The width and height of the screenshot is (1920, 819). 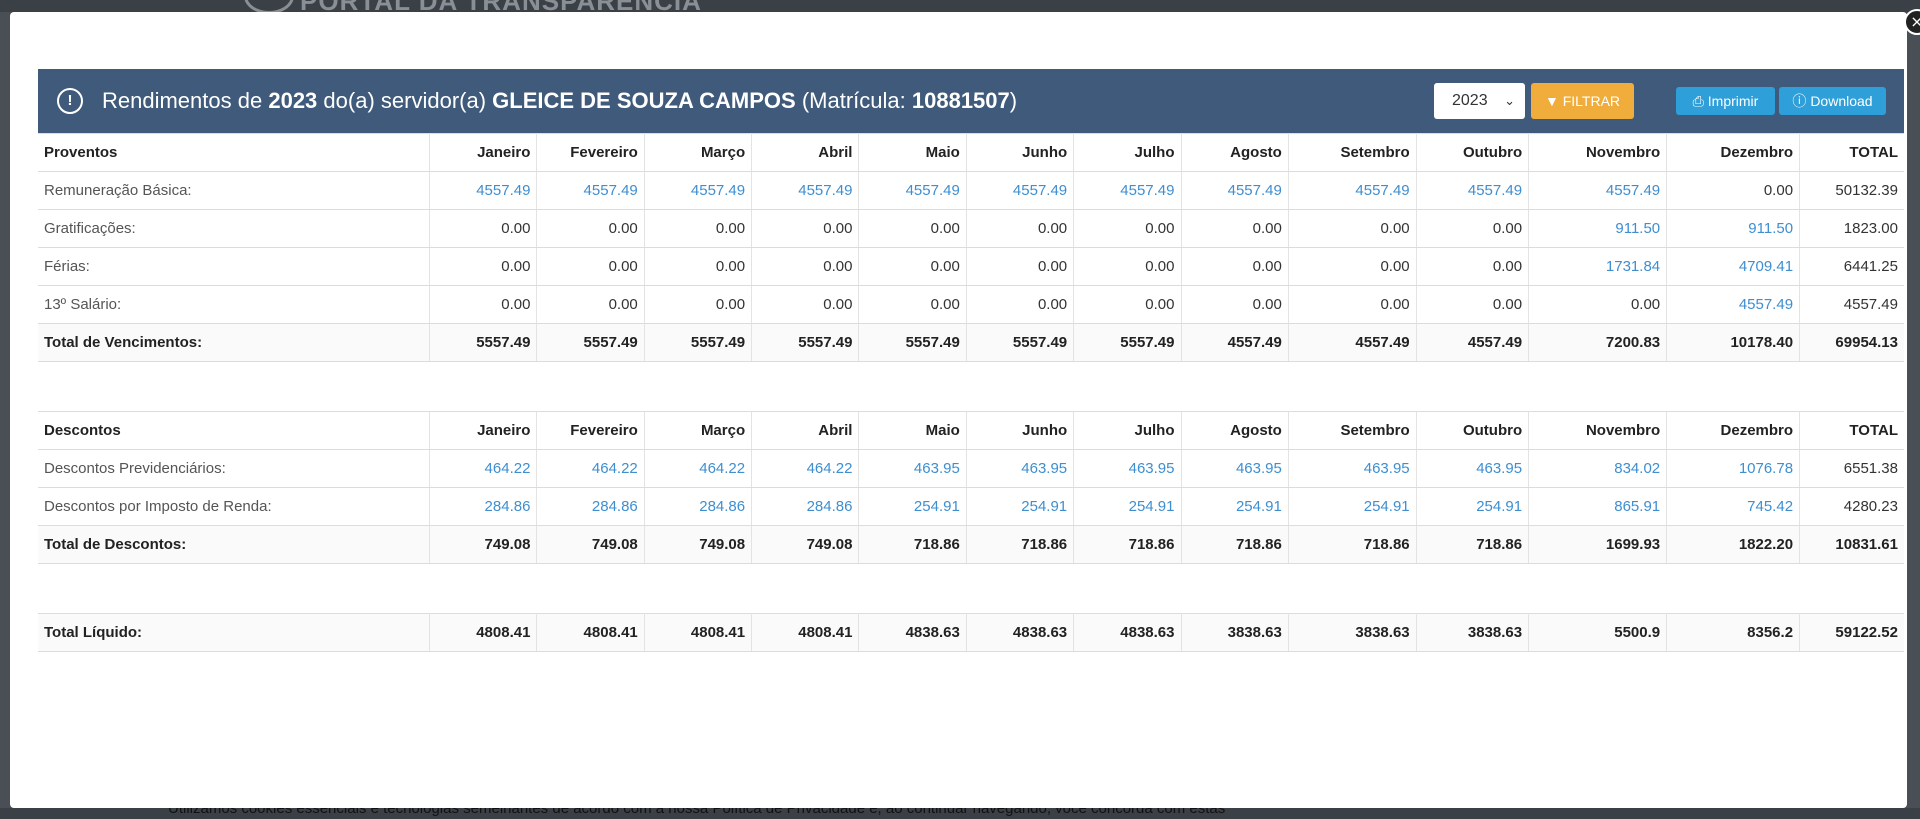 What do you see at coordinates (1598, 342) in the screenshot?
I see `value-cell: 7200.83` at bounding box center [1598, 342].